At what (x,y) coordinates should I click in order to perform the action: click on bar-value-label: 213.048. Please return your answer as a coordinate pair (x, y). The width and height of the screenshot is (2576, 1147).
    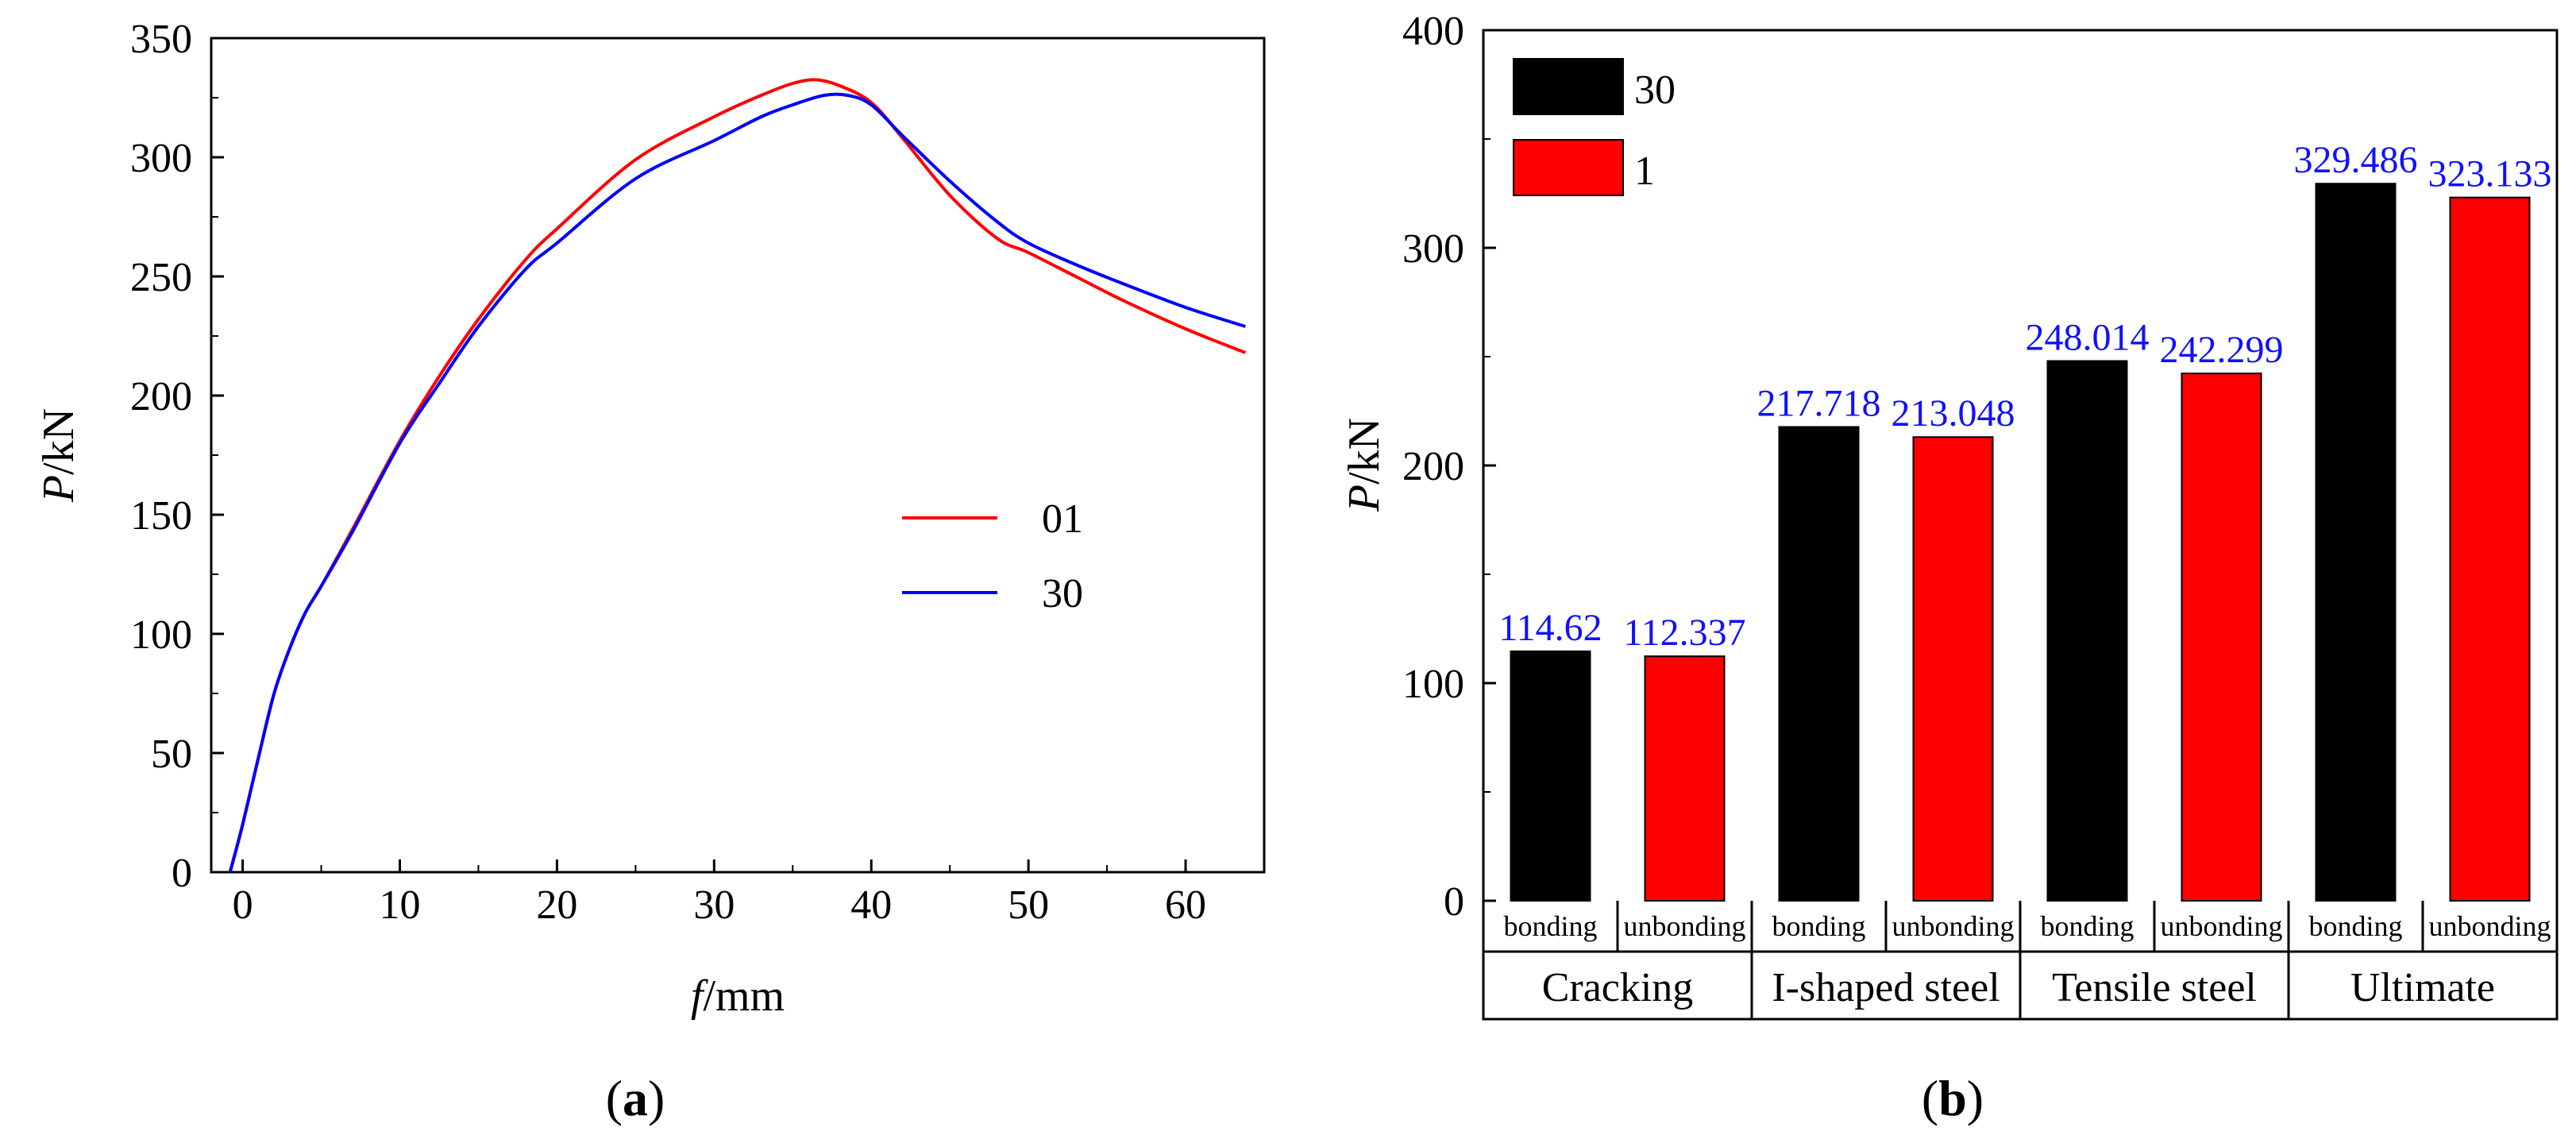
    Looking at the image, I should click on (1954, 413).